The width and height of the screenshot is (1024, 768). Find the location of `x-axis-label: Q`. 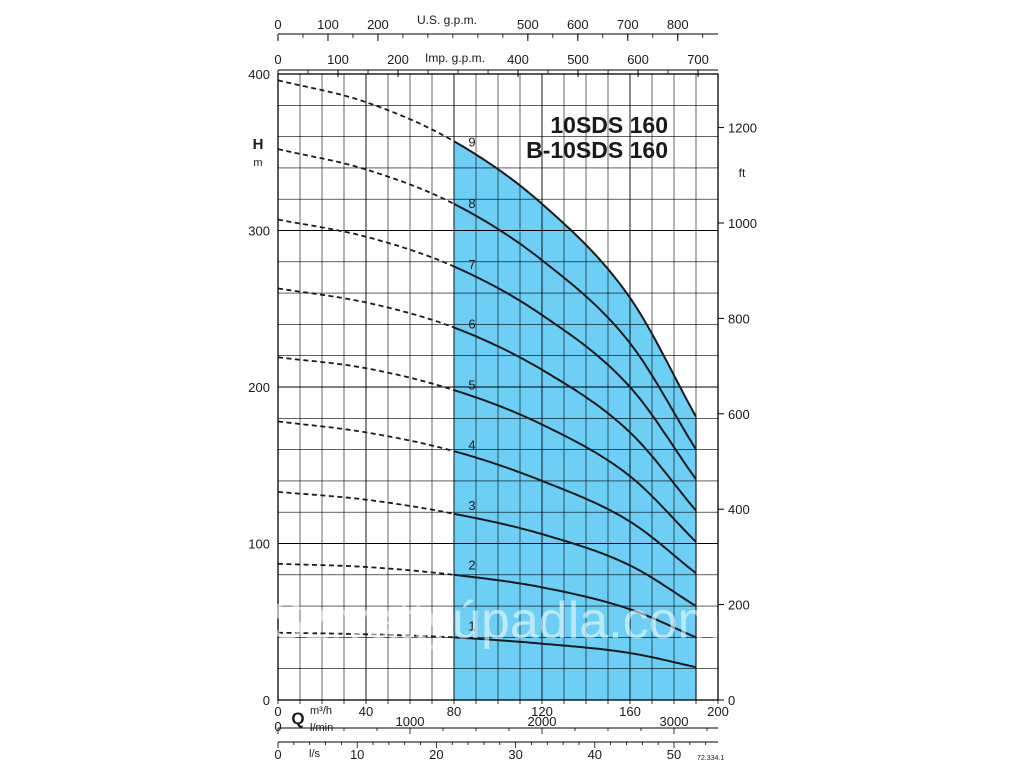

x-axis-label: Q is located at coordinates (297, 718).